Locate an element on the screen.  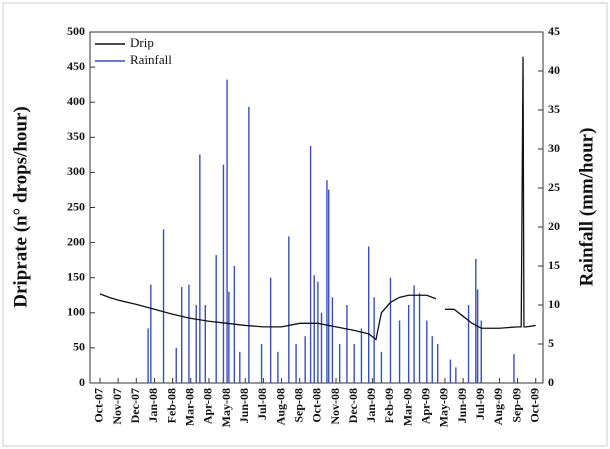
y2-tick-label: 45 is located at coordinates (554, 31).